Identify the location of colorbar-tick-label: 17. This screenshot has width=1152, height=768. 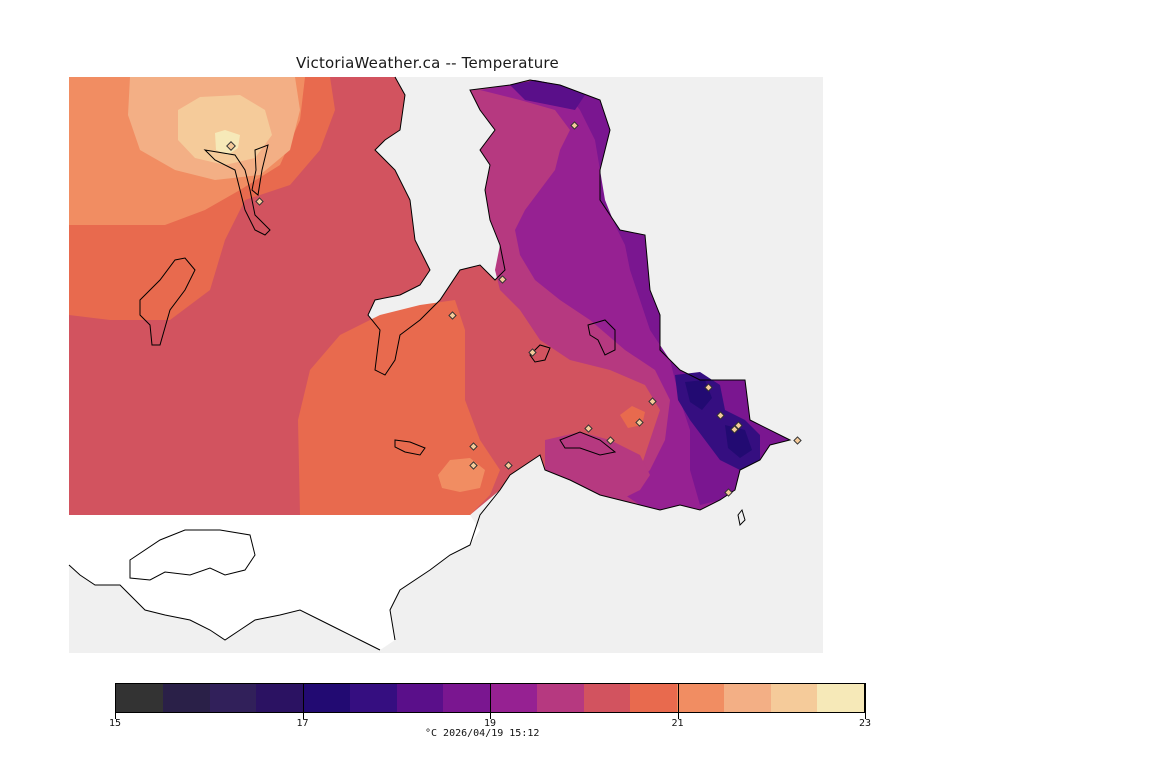
(302, 723).